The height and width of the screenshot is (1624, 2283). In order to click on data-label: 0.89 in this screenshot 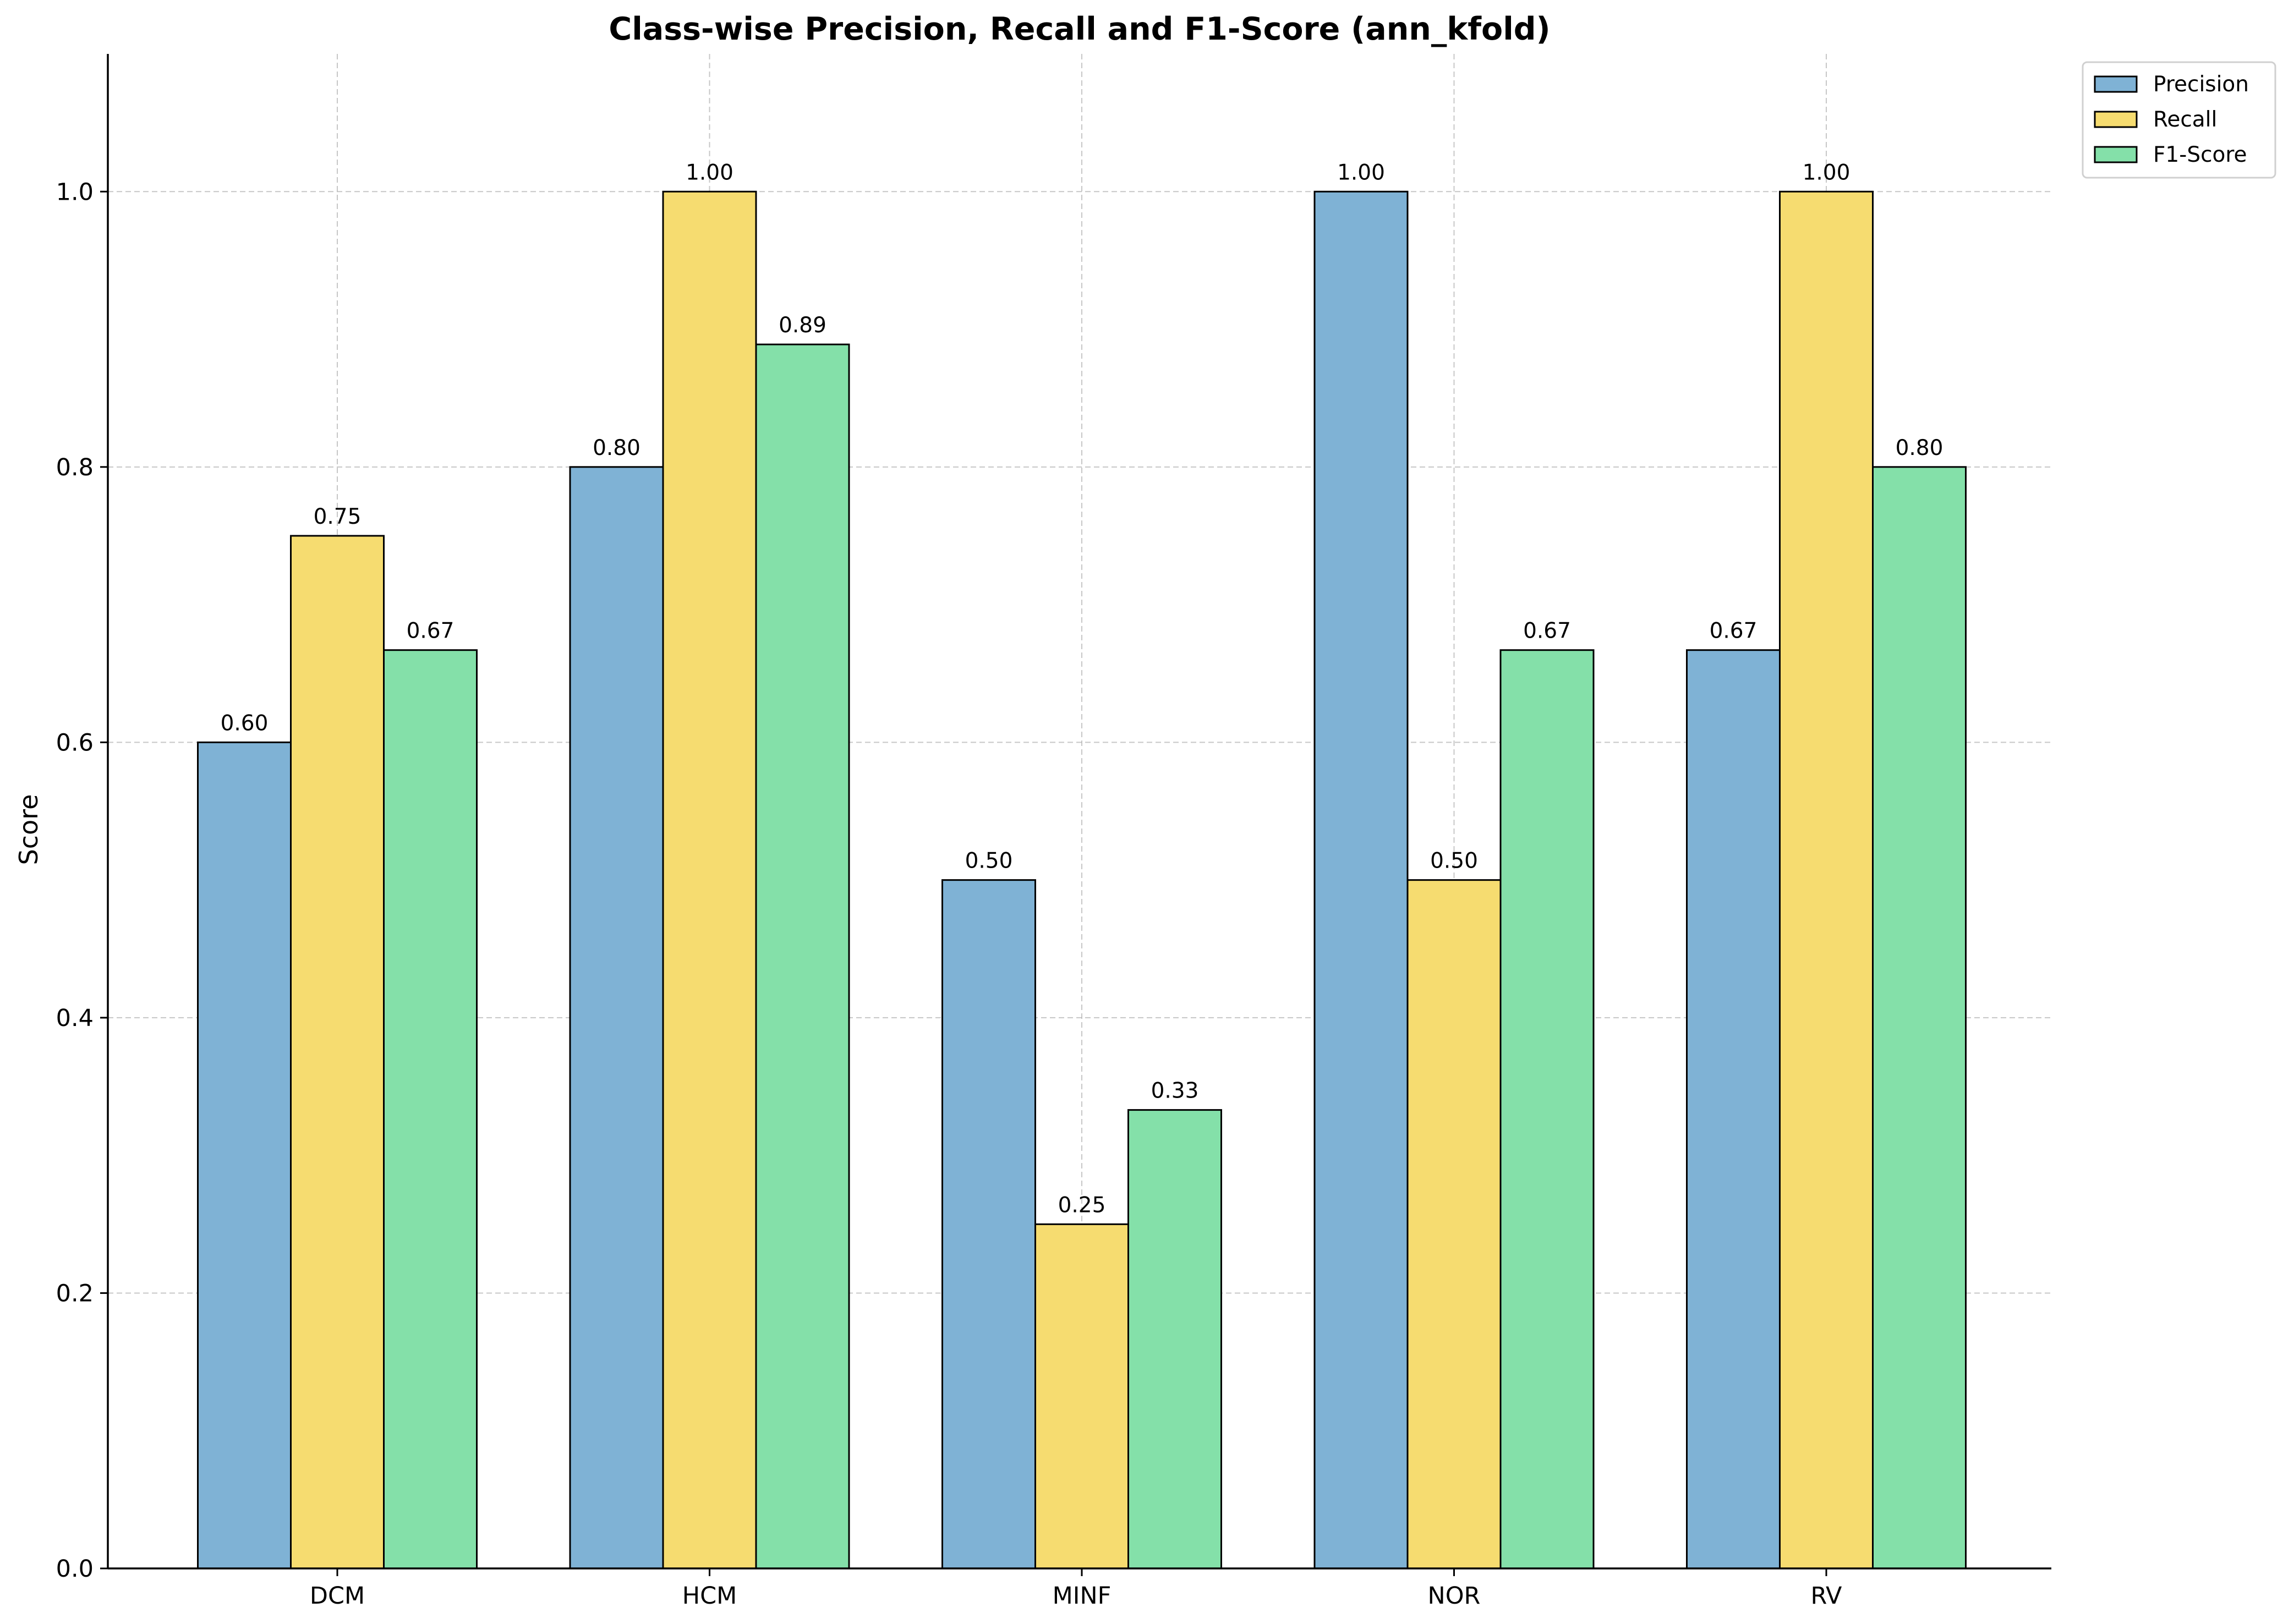, I will do `click(802, 325)`.